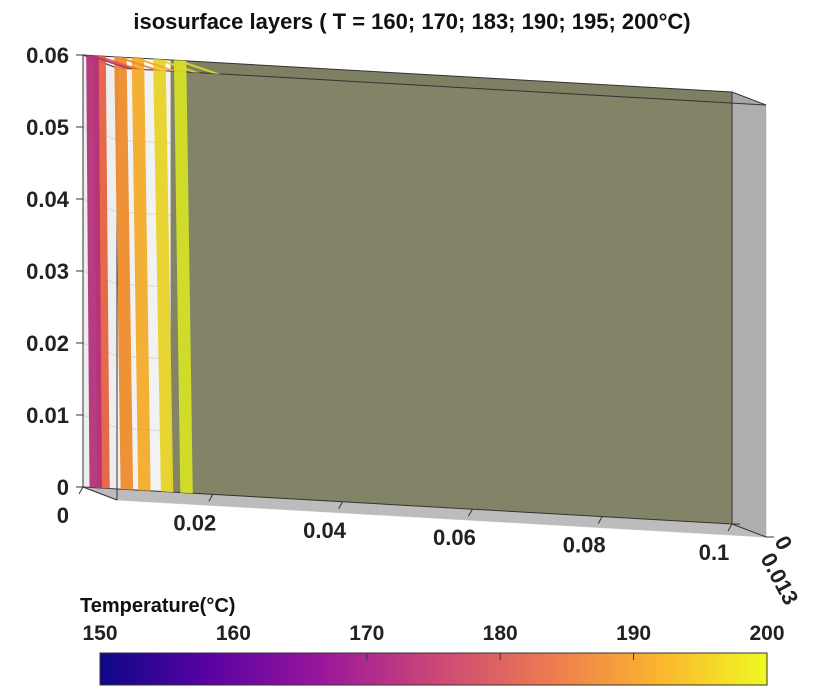 The image size is (830, 694). Describe the element at coordinates (47, 343) in the screenshot. I see `z-tick-label: 0.02` at that location.